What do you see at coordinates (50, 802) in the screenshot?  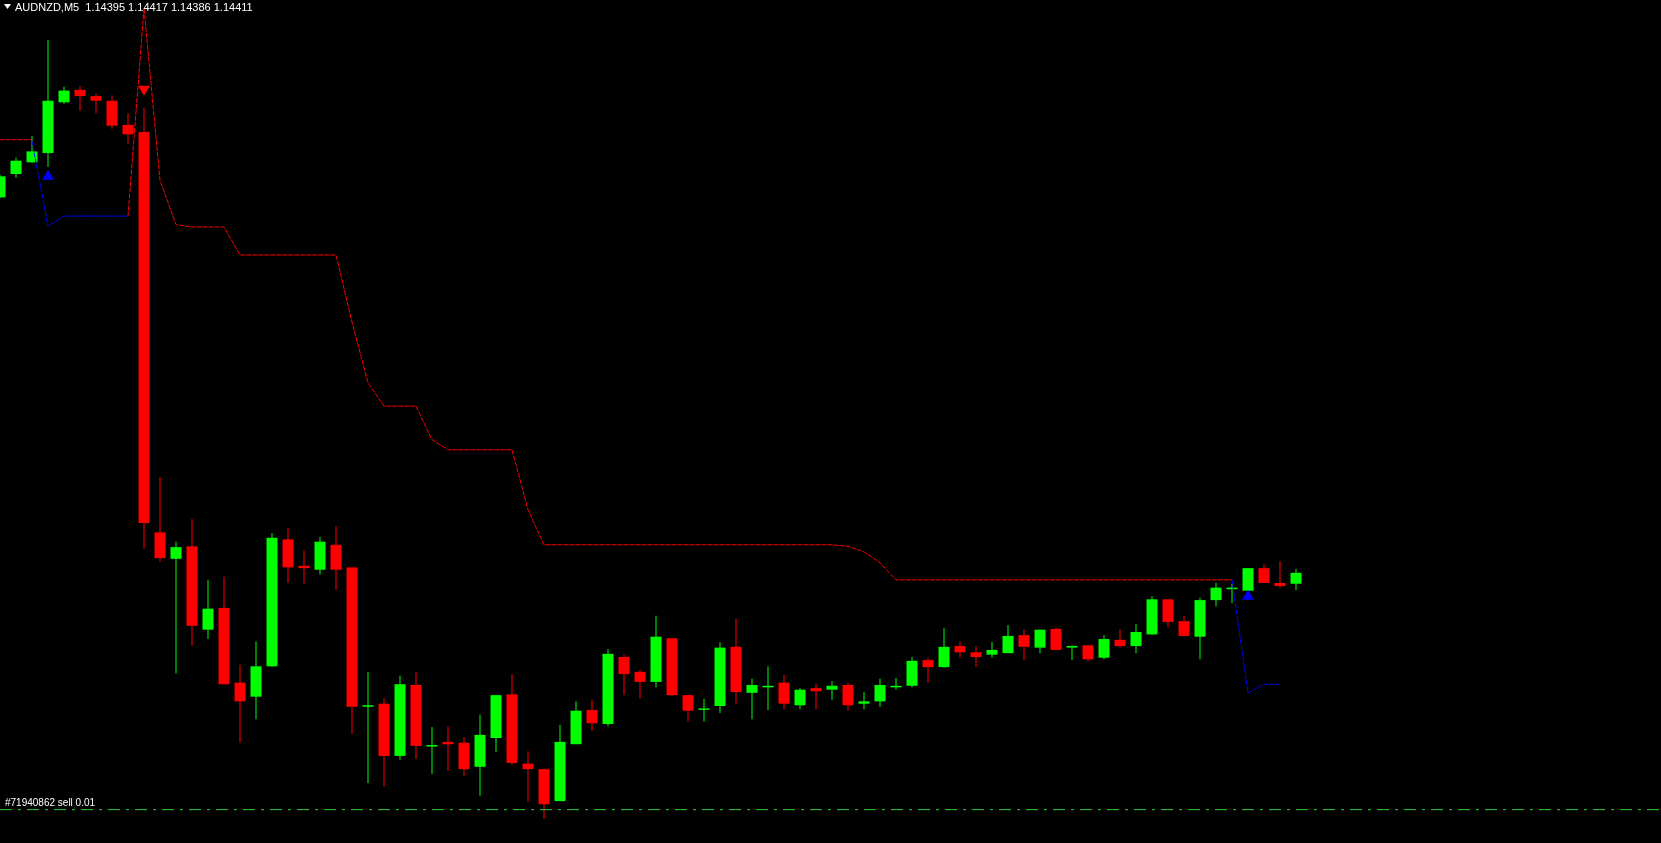 I see `ref-line-label: #71940862 sell 0.01` at bounding box center [50, 802].